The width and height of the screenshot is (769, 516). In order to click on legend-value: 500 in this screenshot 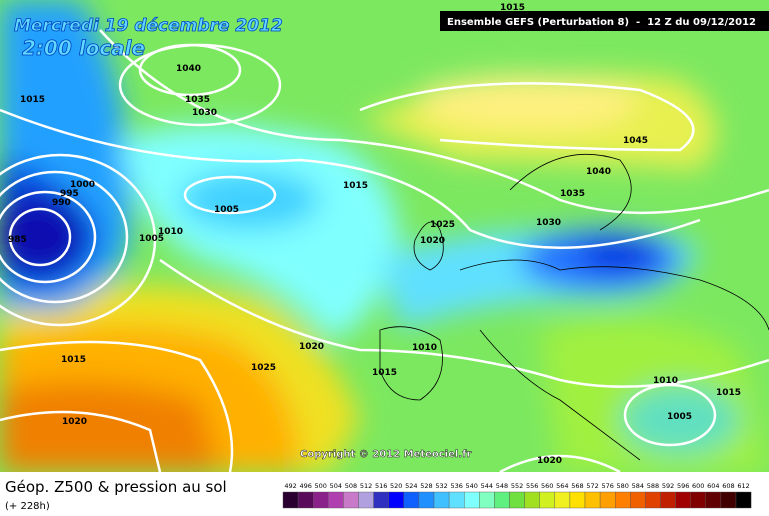, I will do `click(321, 486)`.